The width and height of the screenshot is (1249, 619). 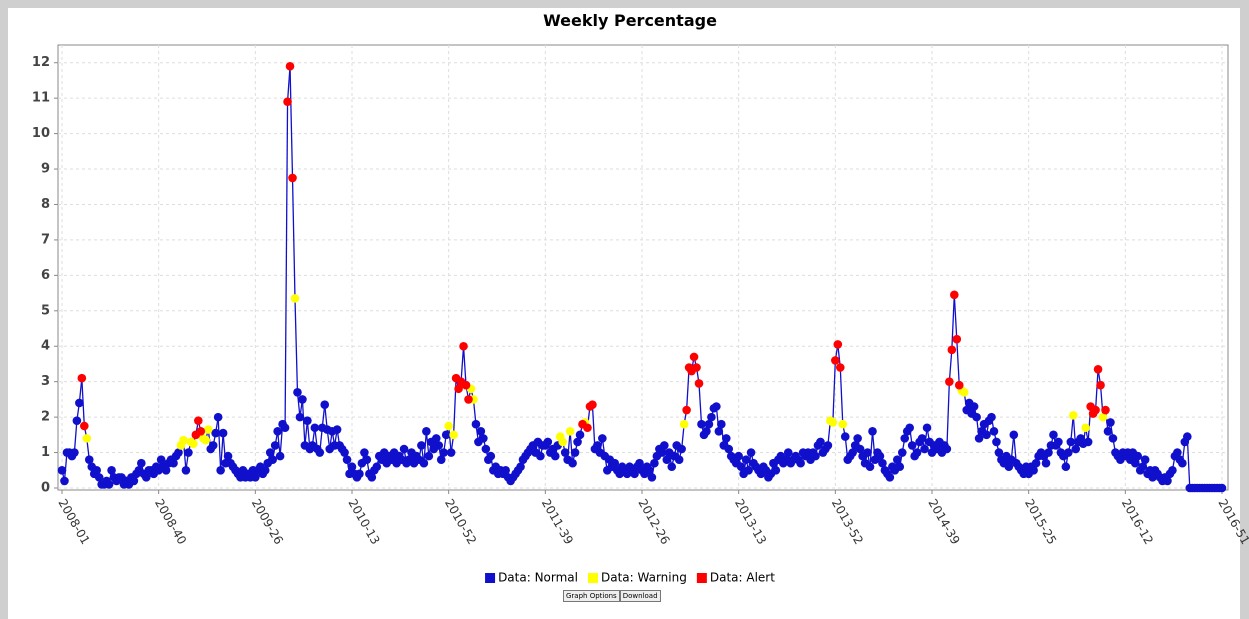 I want to click on graph-options-button: Graph Options, so click(x=591, y=596).